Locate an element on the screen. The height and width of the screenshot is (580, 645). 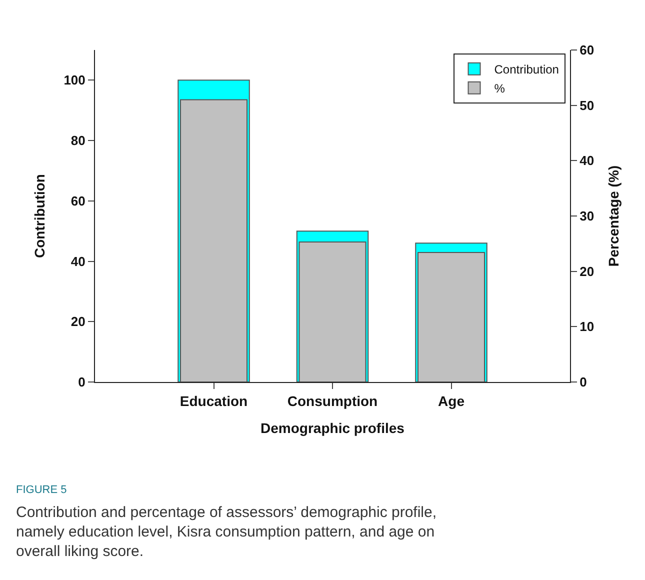
legend-label: % is located at coordinates (500, 89).